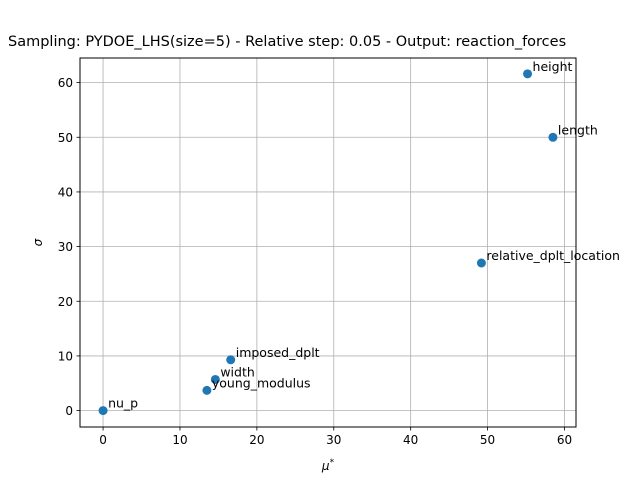 Image resolution: width=640 pixels, height=480 pixels. What do you see at coordinates (487, 440) in the screenshot?
I see `x-tick-label: 50` at bounding box center [487, 440].